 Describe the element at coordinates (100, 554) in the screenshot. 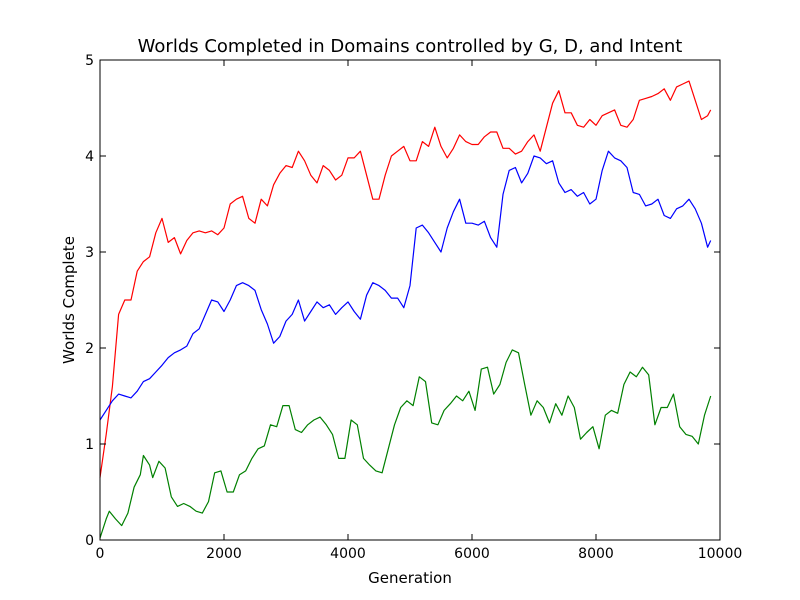

I see `x-tick-label: 0` at that location.